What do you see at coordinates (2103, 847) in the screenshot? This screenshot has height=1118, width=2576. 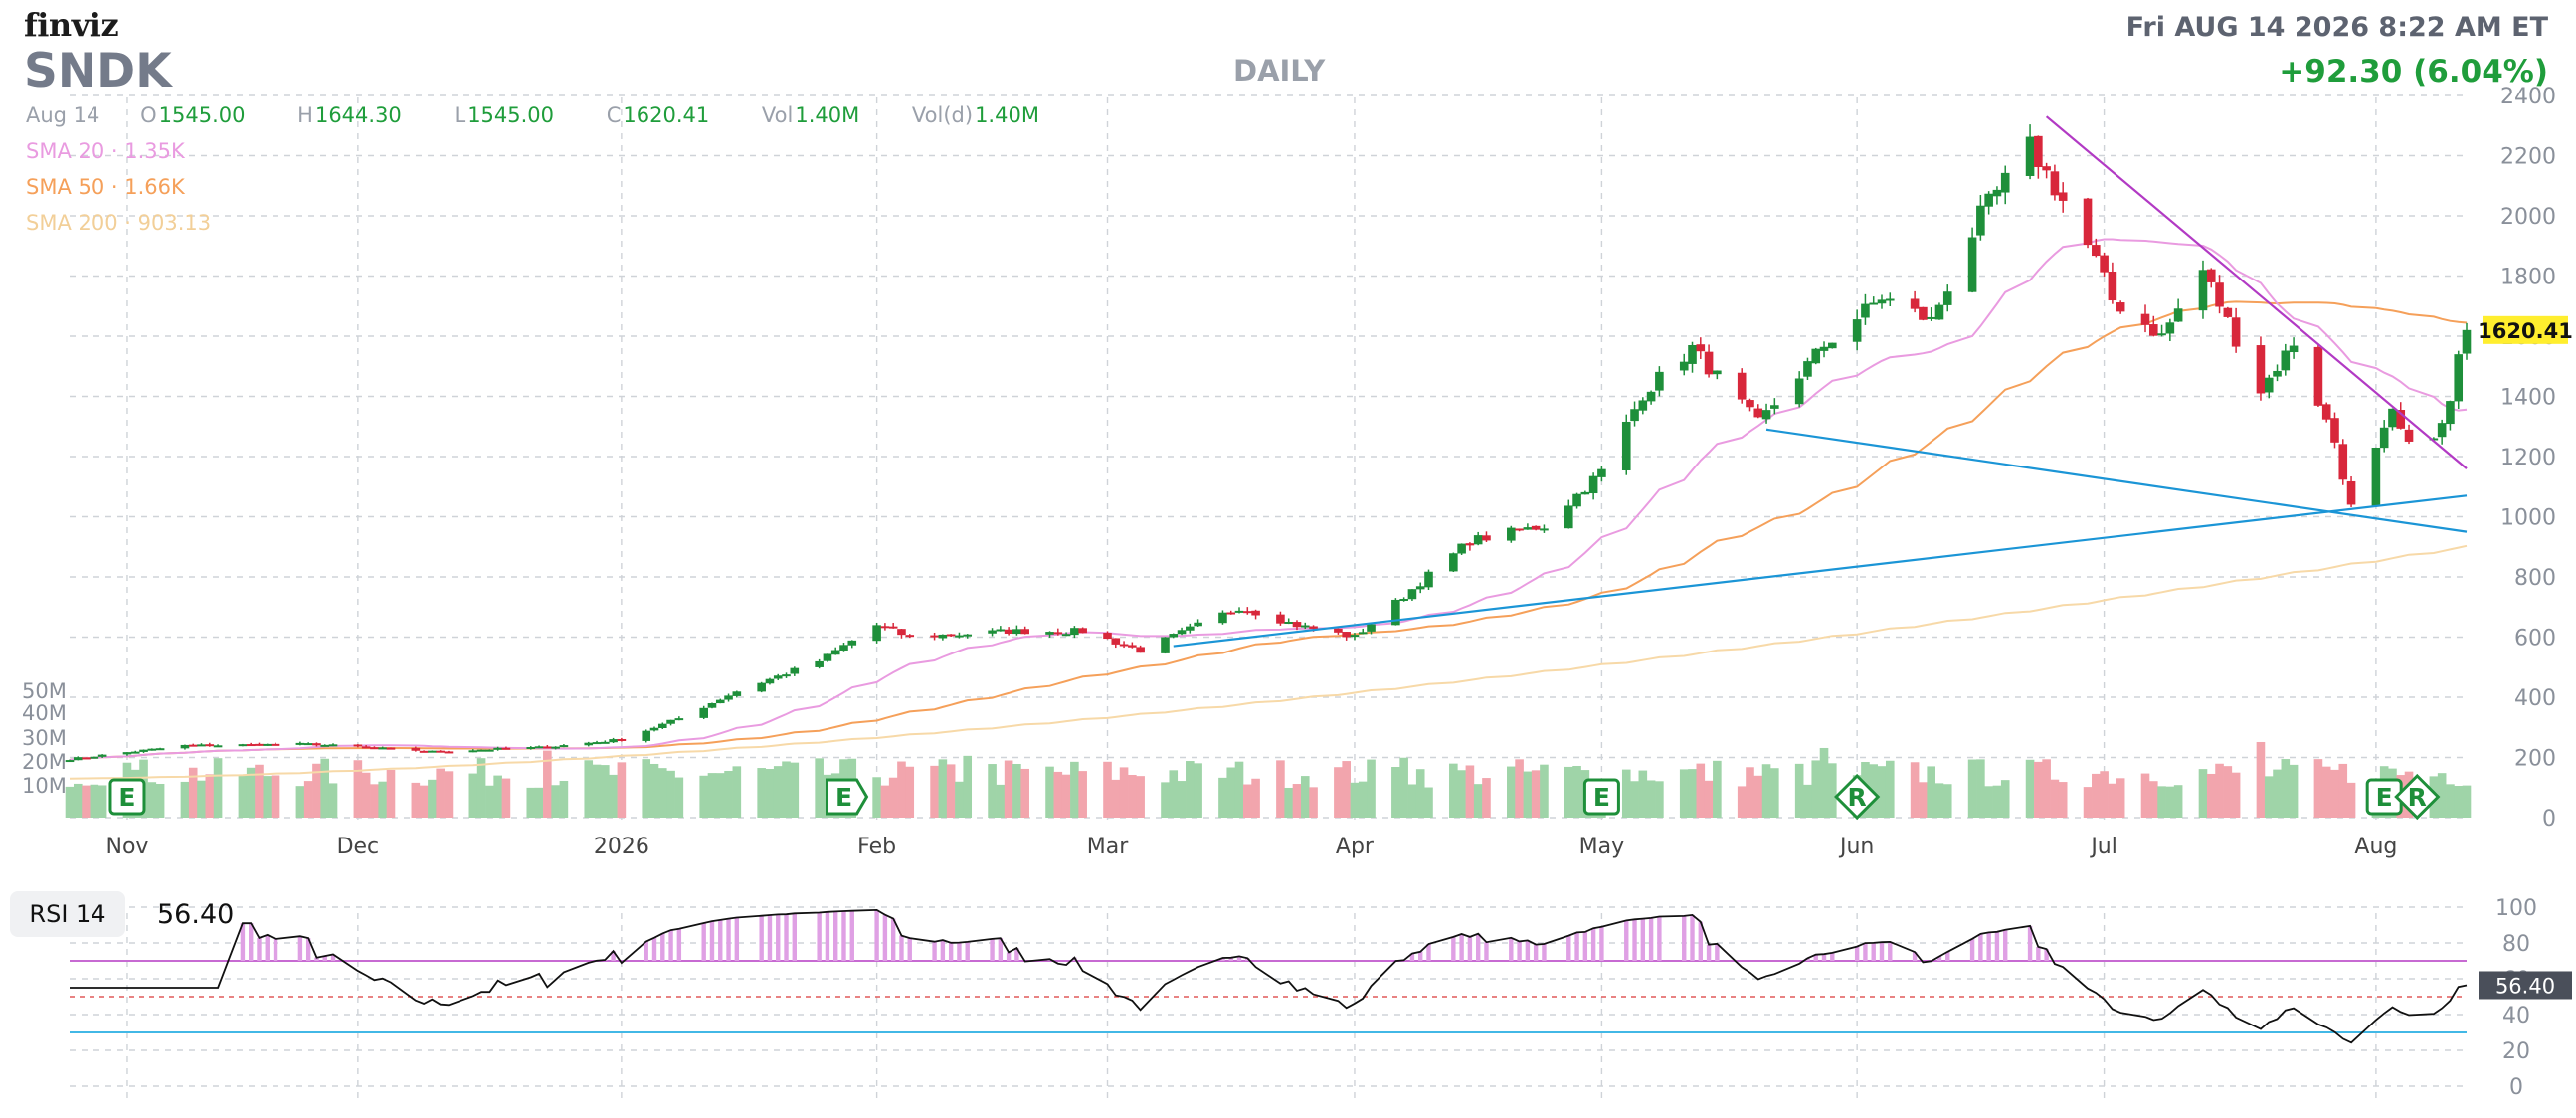 I see `date-tick-label: Jul` at bounding box center [2103, 847].